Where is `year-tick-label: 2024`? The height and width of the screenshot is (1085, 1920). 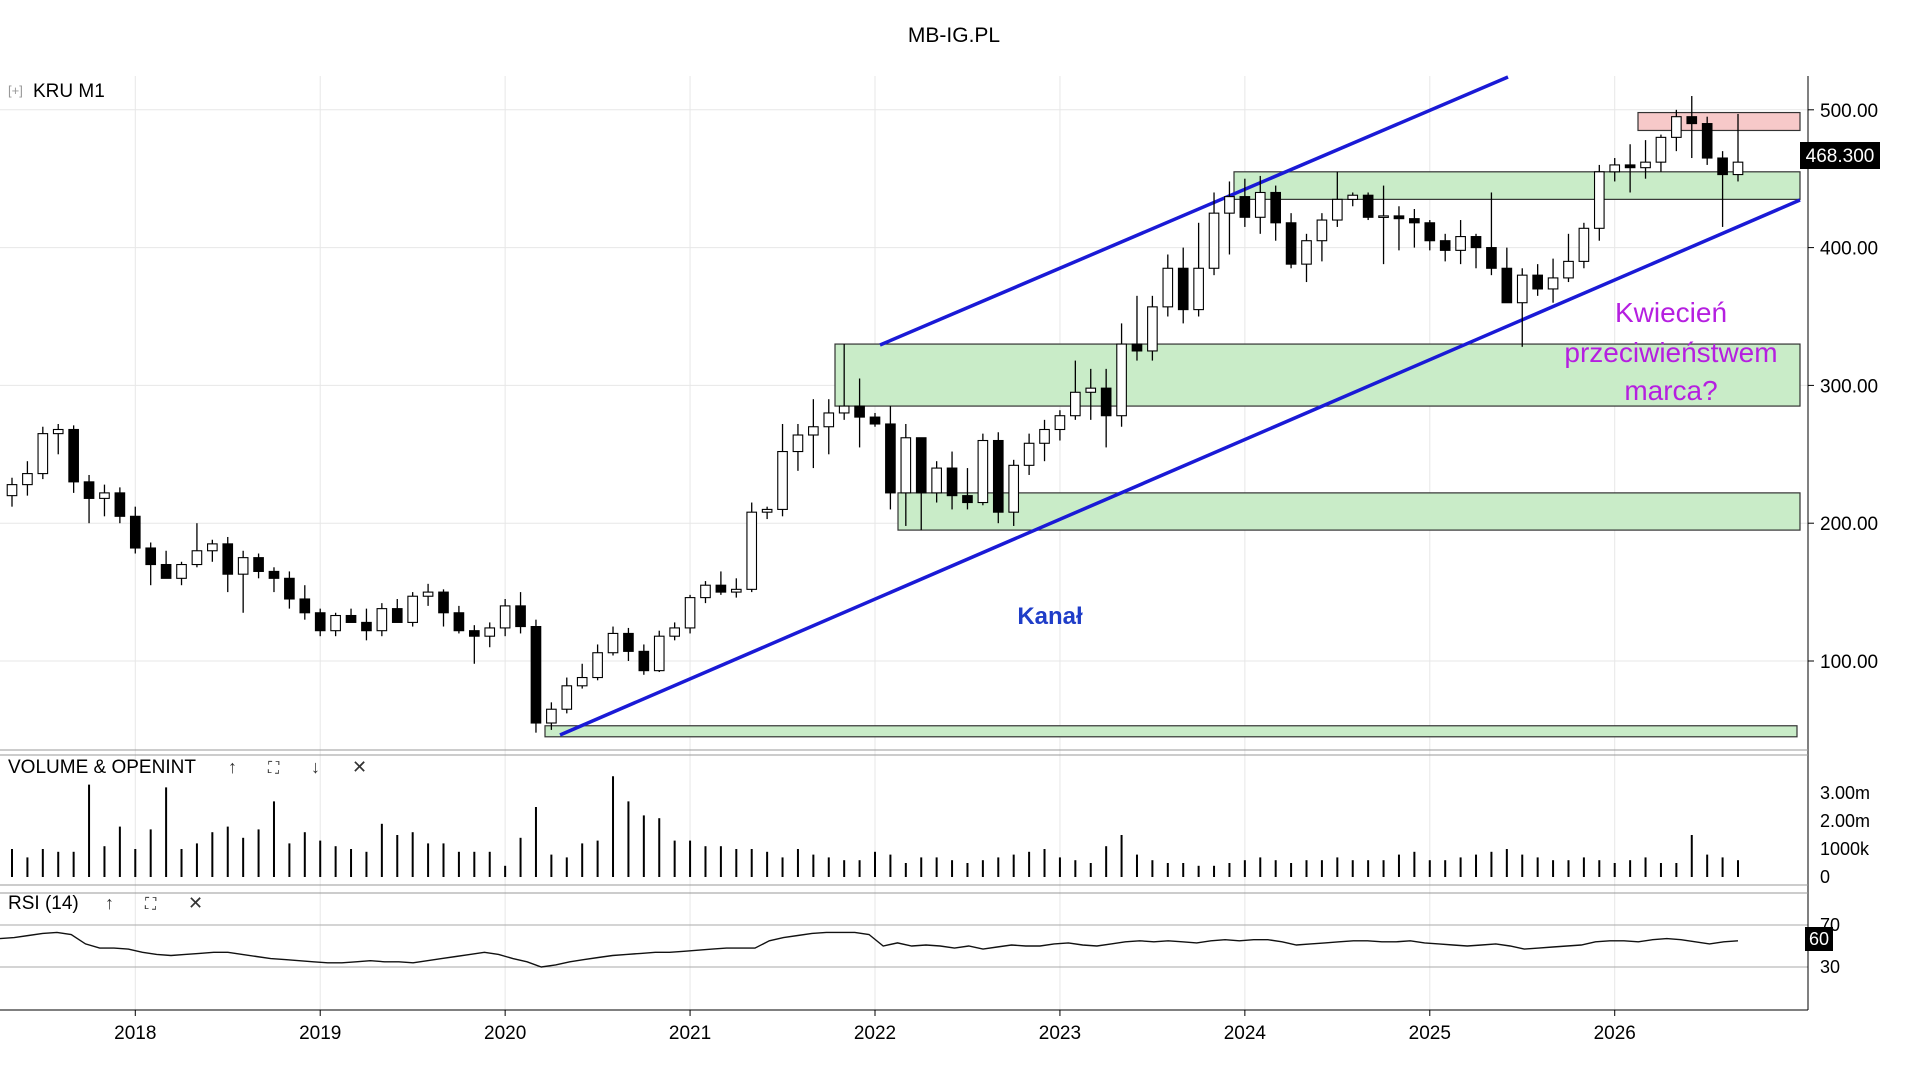
year-tick-label: 2024 is located at coordinates (1245, 1033).